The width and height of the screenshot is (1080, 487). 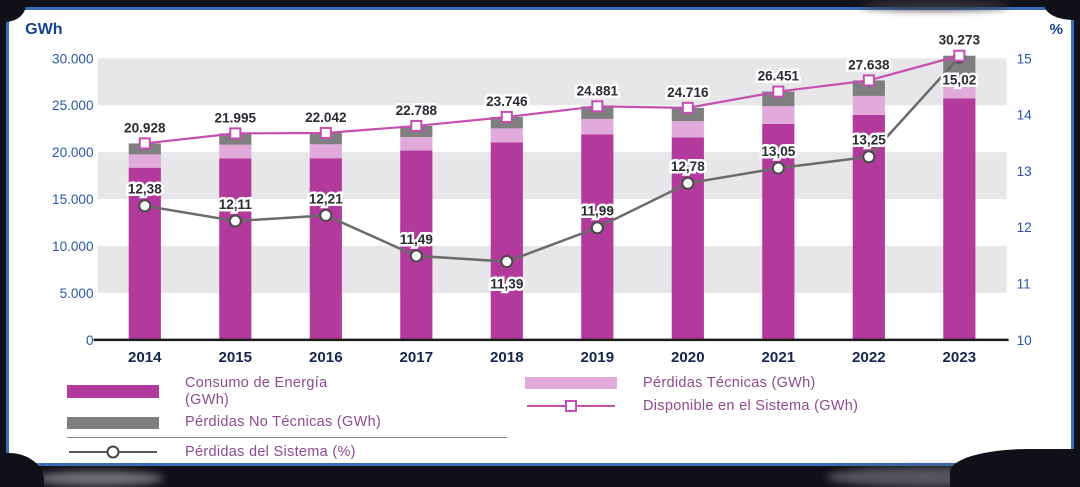 What do you see at coordinates (1025, 340) in the screenshot?
I see `svg-text: 10` at bounding box center [1025, 340].